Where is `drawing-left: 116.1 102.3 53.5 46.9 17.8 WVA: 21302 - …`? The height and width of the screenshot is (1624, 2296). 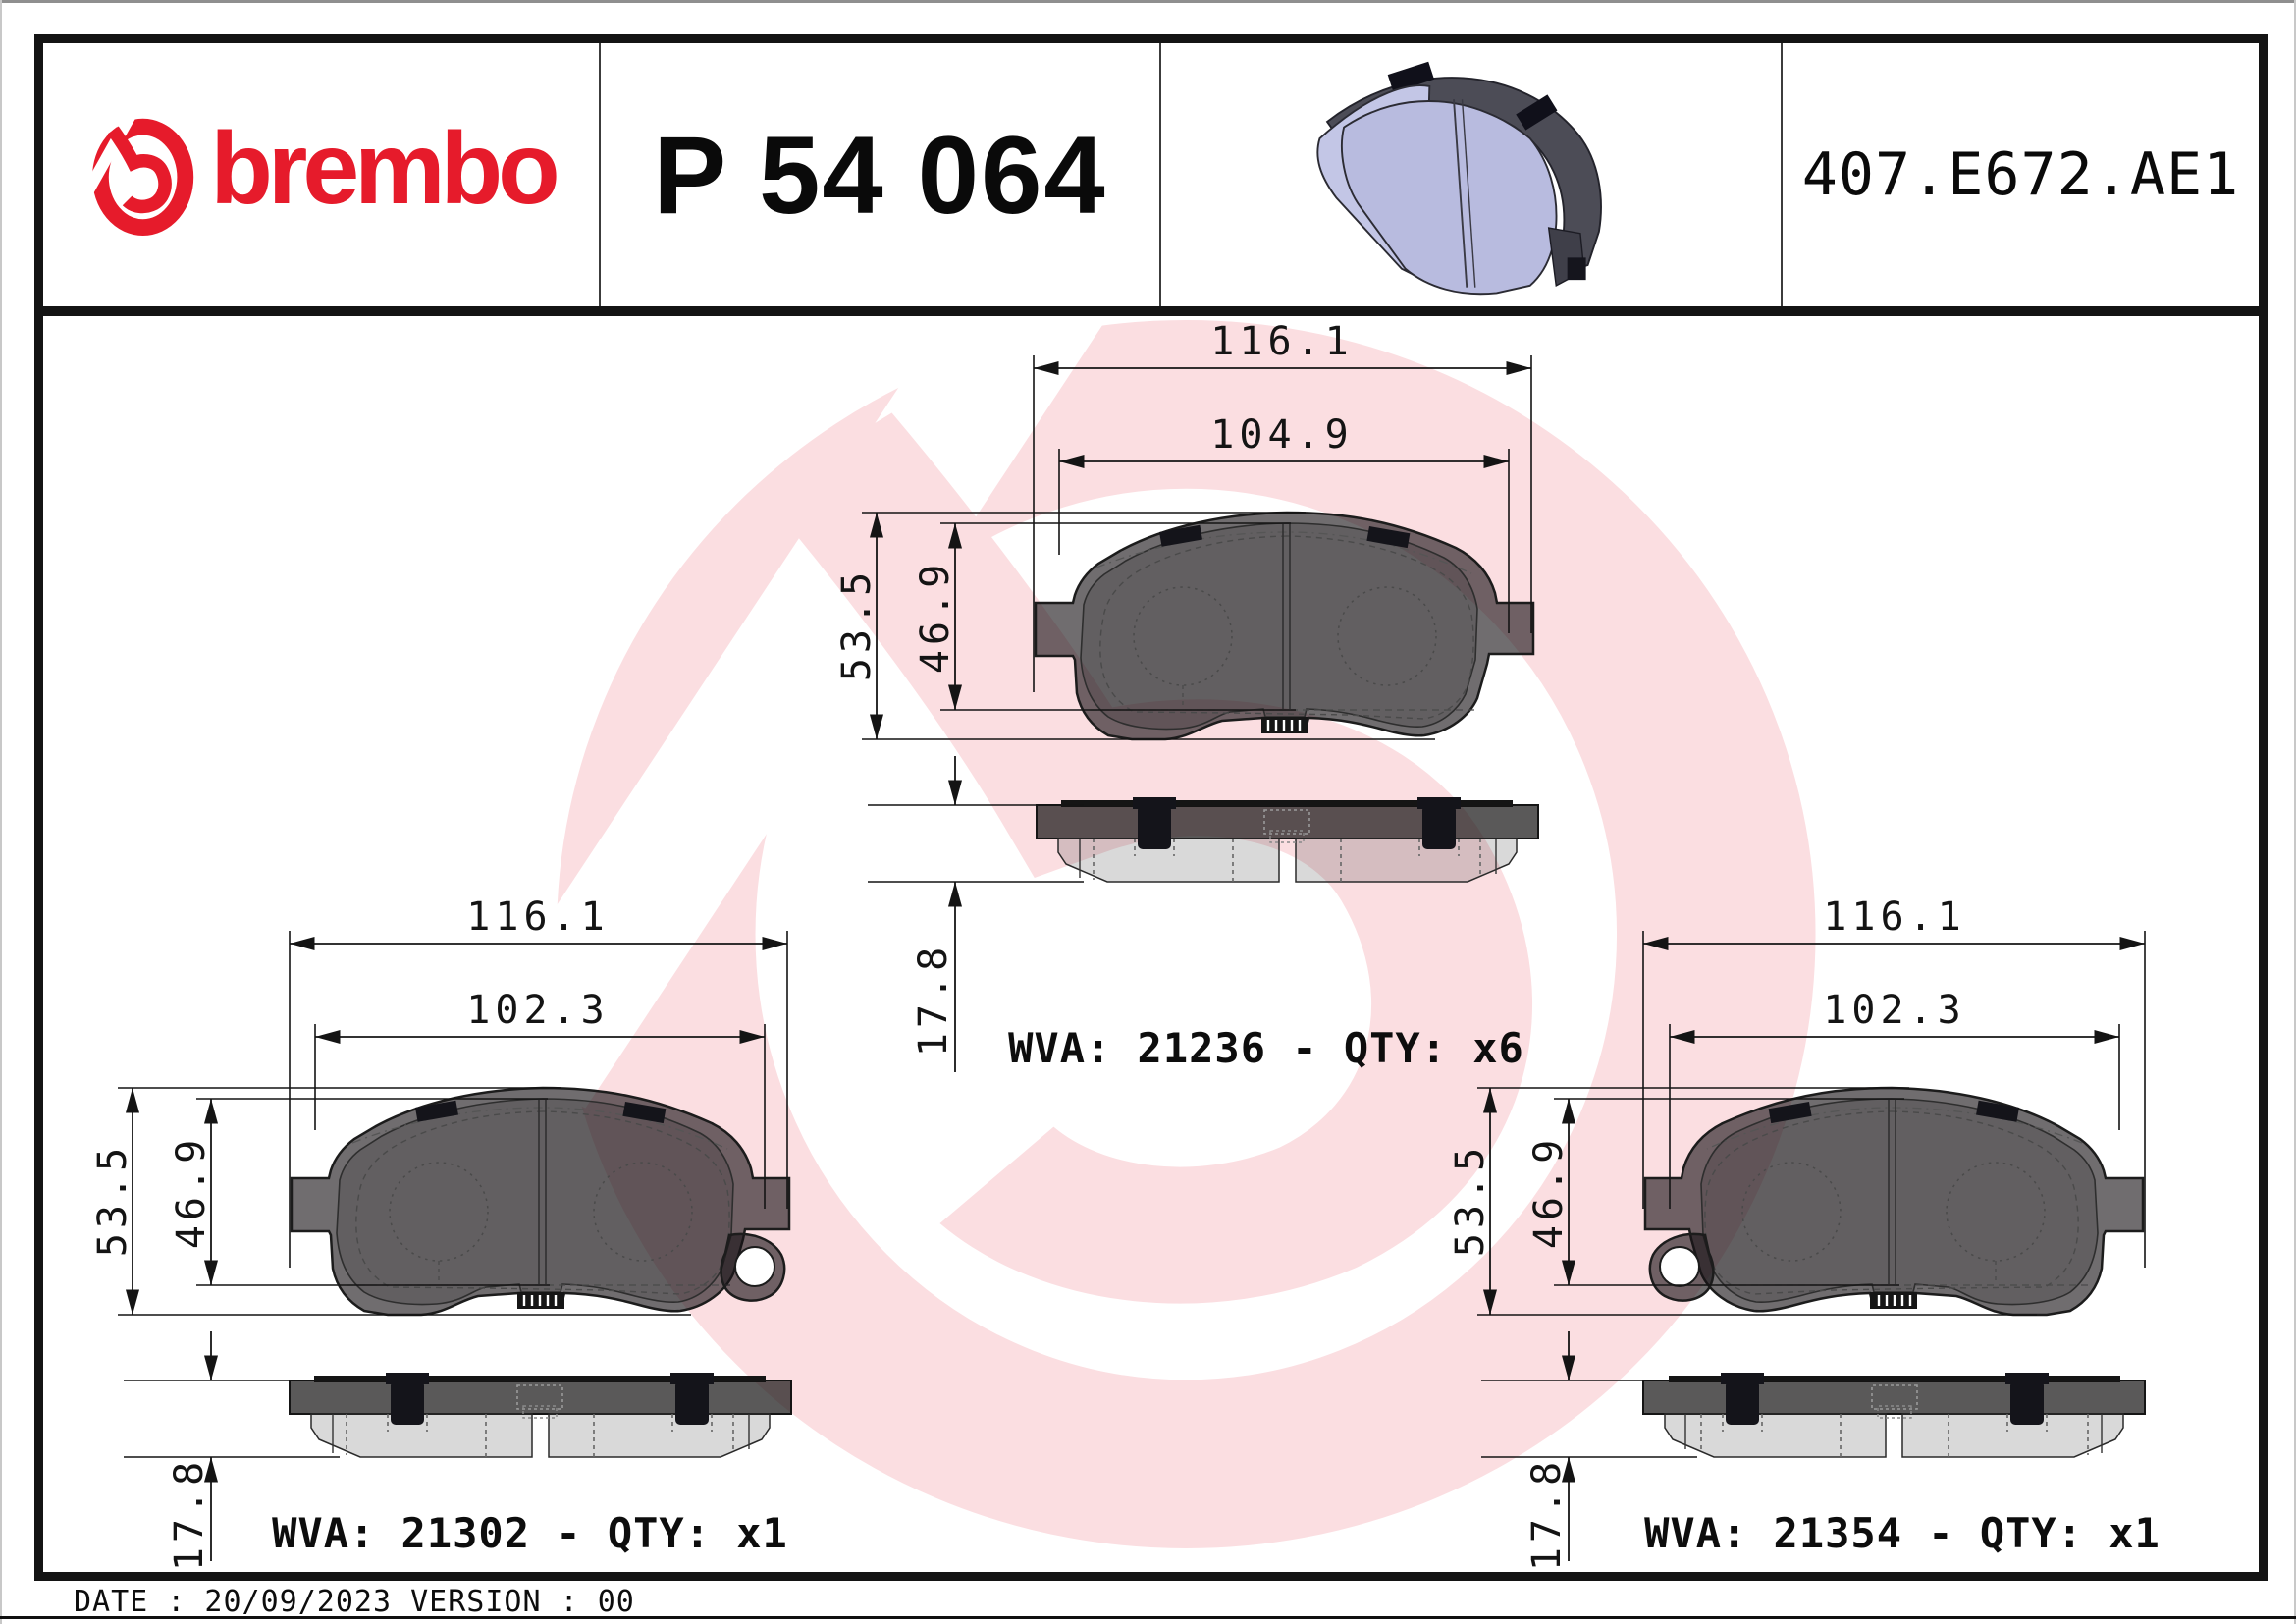
drawing-left: 116.1 102.3 53.5 46.9 17.8 WVA: 21302 - … is located at coordinates (441, 1232).